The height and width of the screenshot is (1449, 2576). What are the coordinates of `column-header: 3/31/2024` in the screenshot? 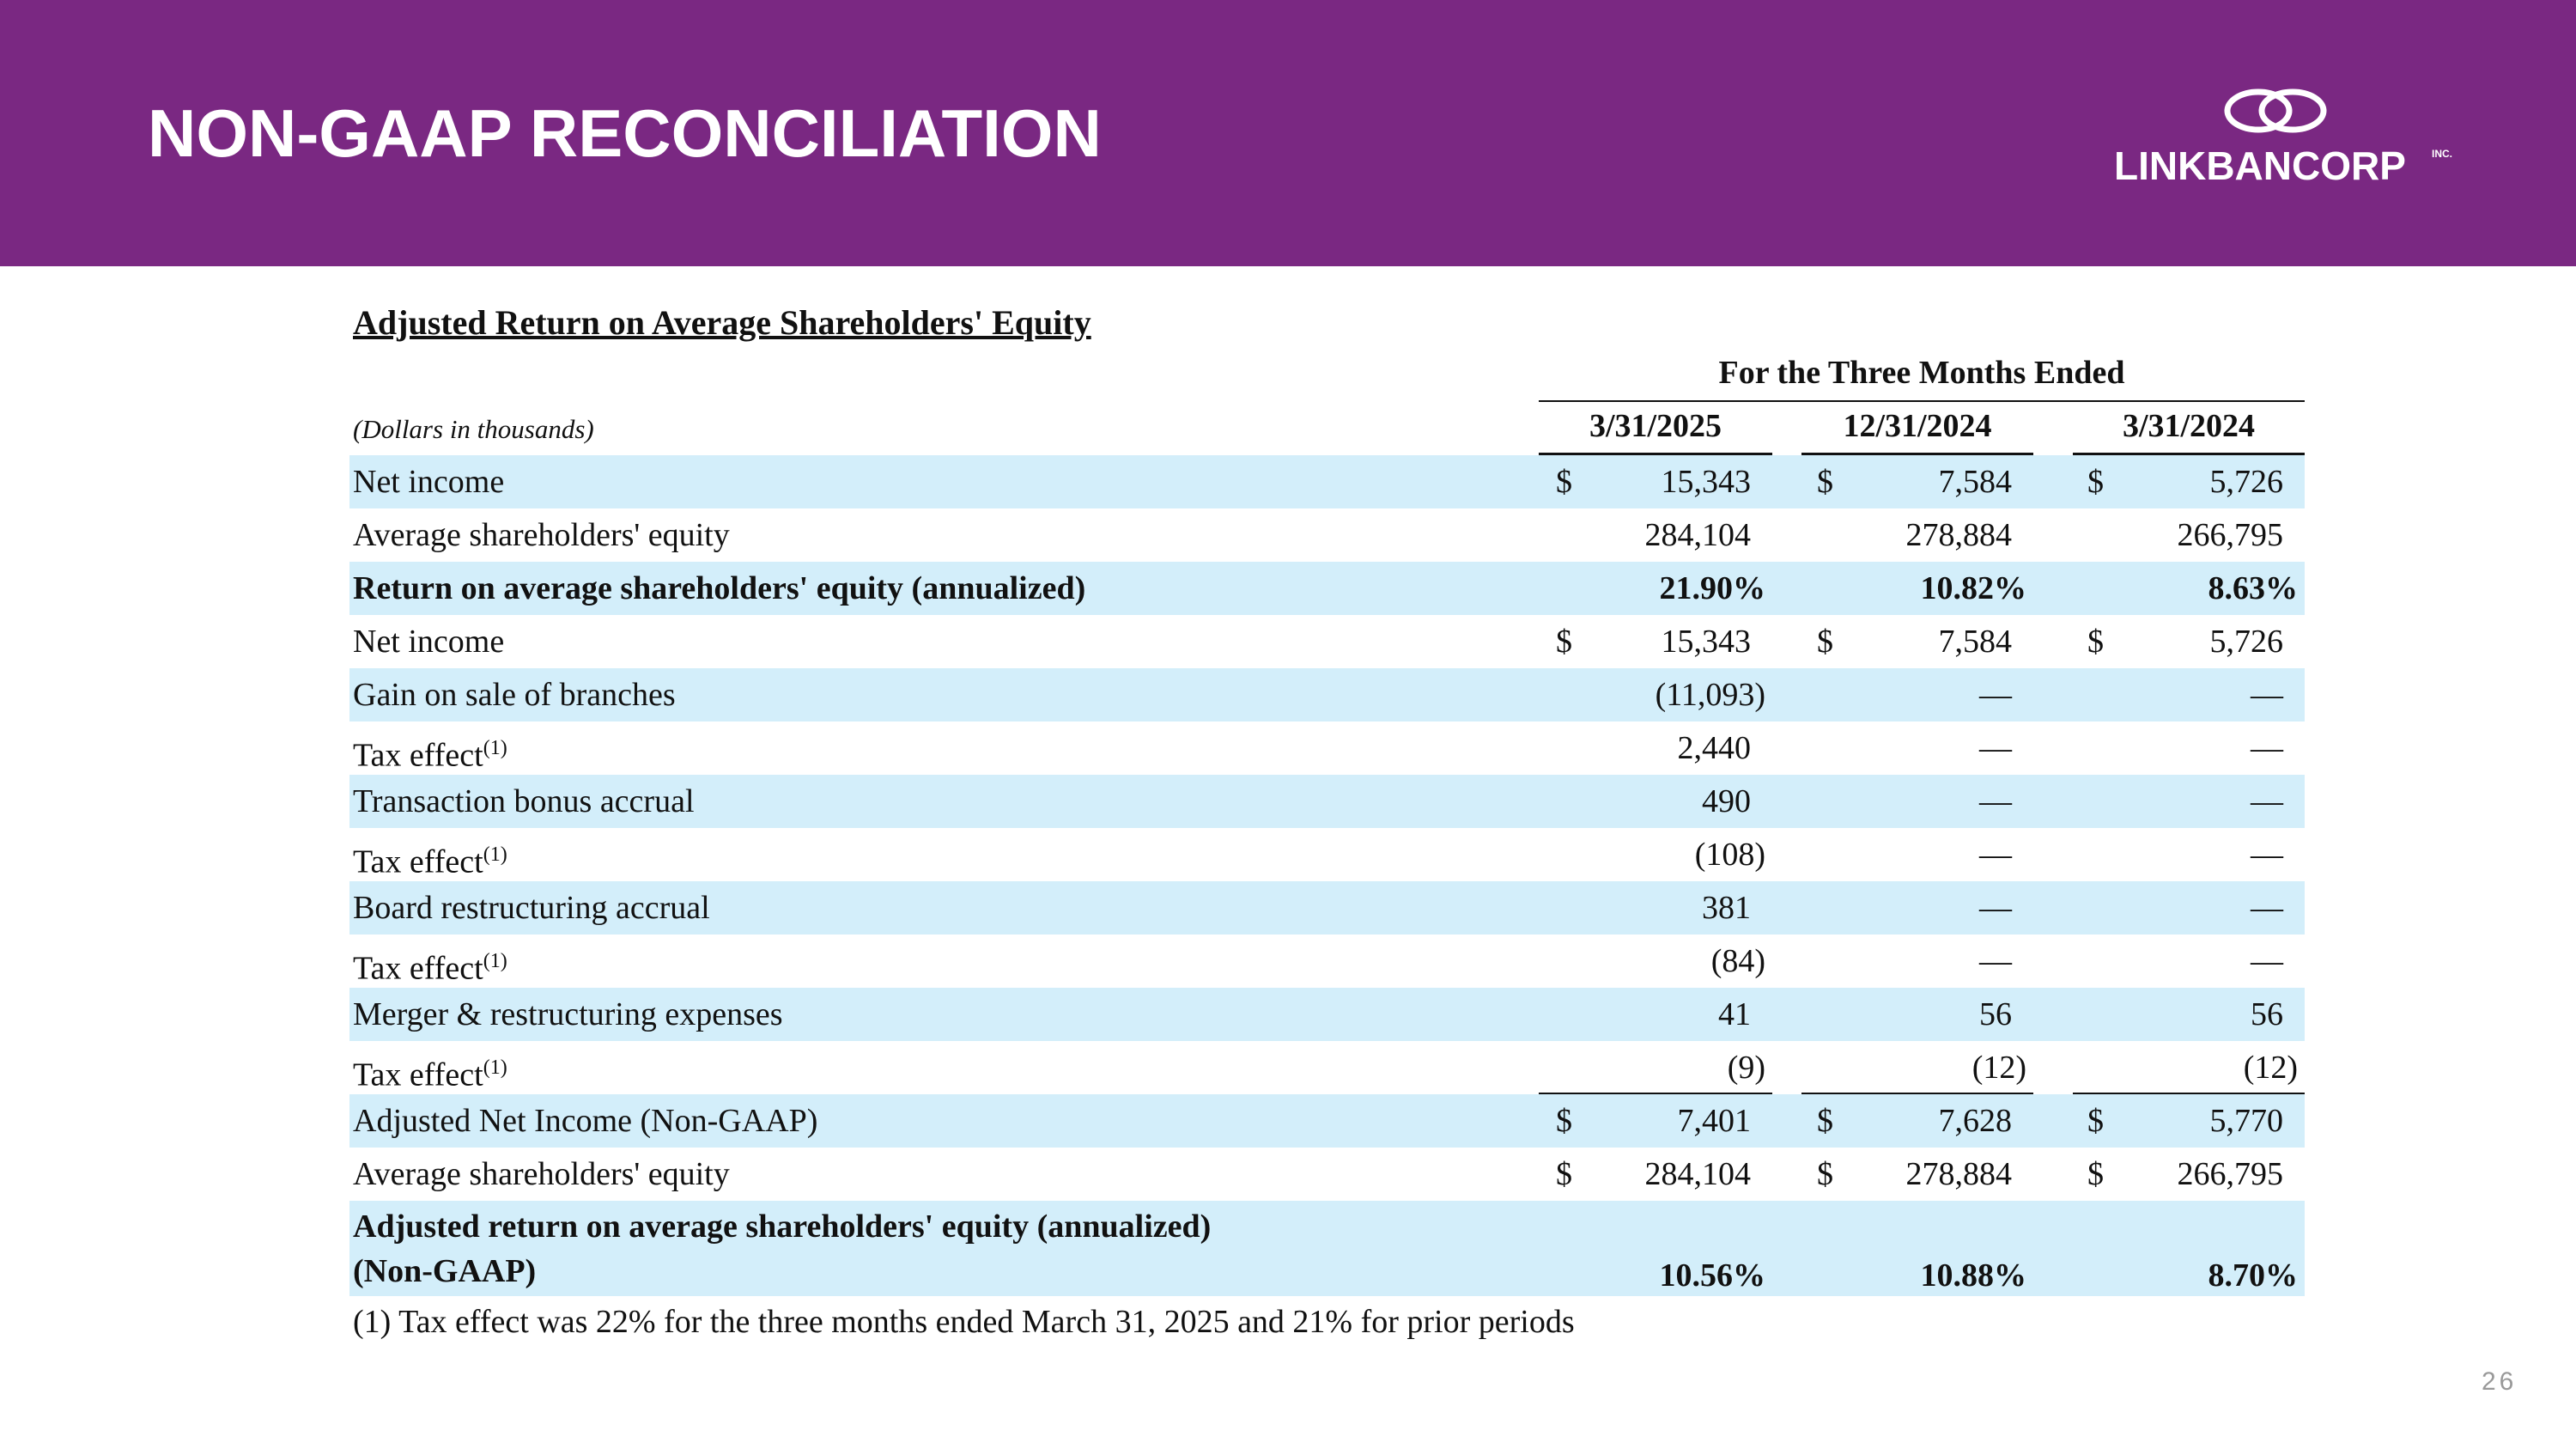 It's located at (2189, 426).